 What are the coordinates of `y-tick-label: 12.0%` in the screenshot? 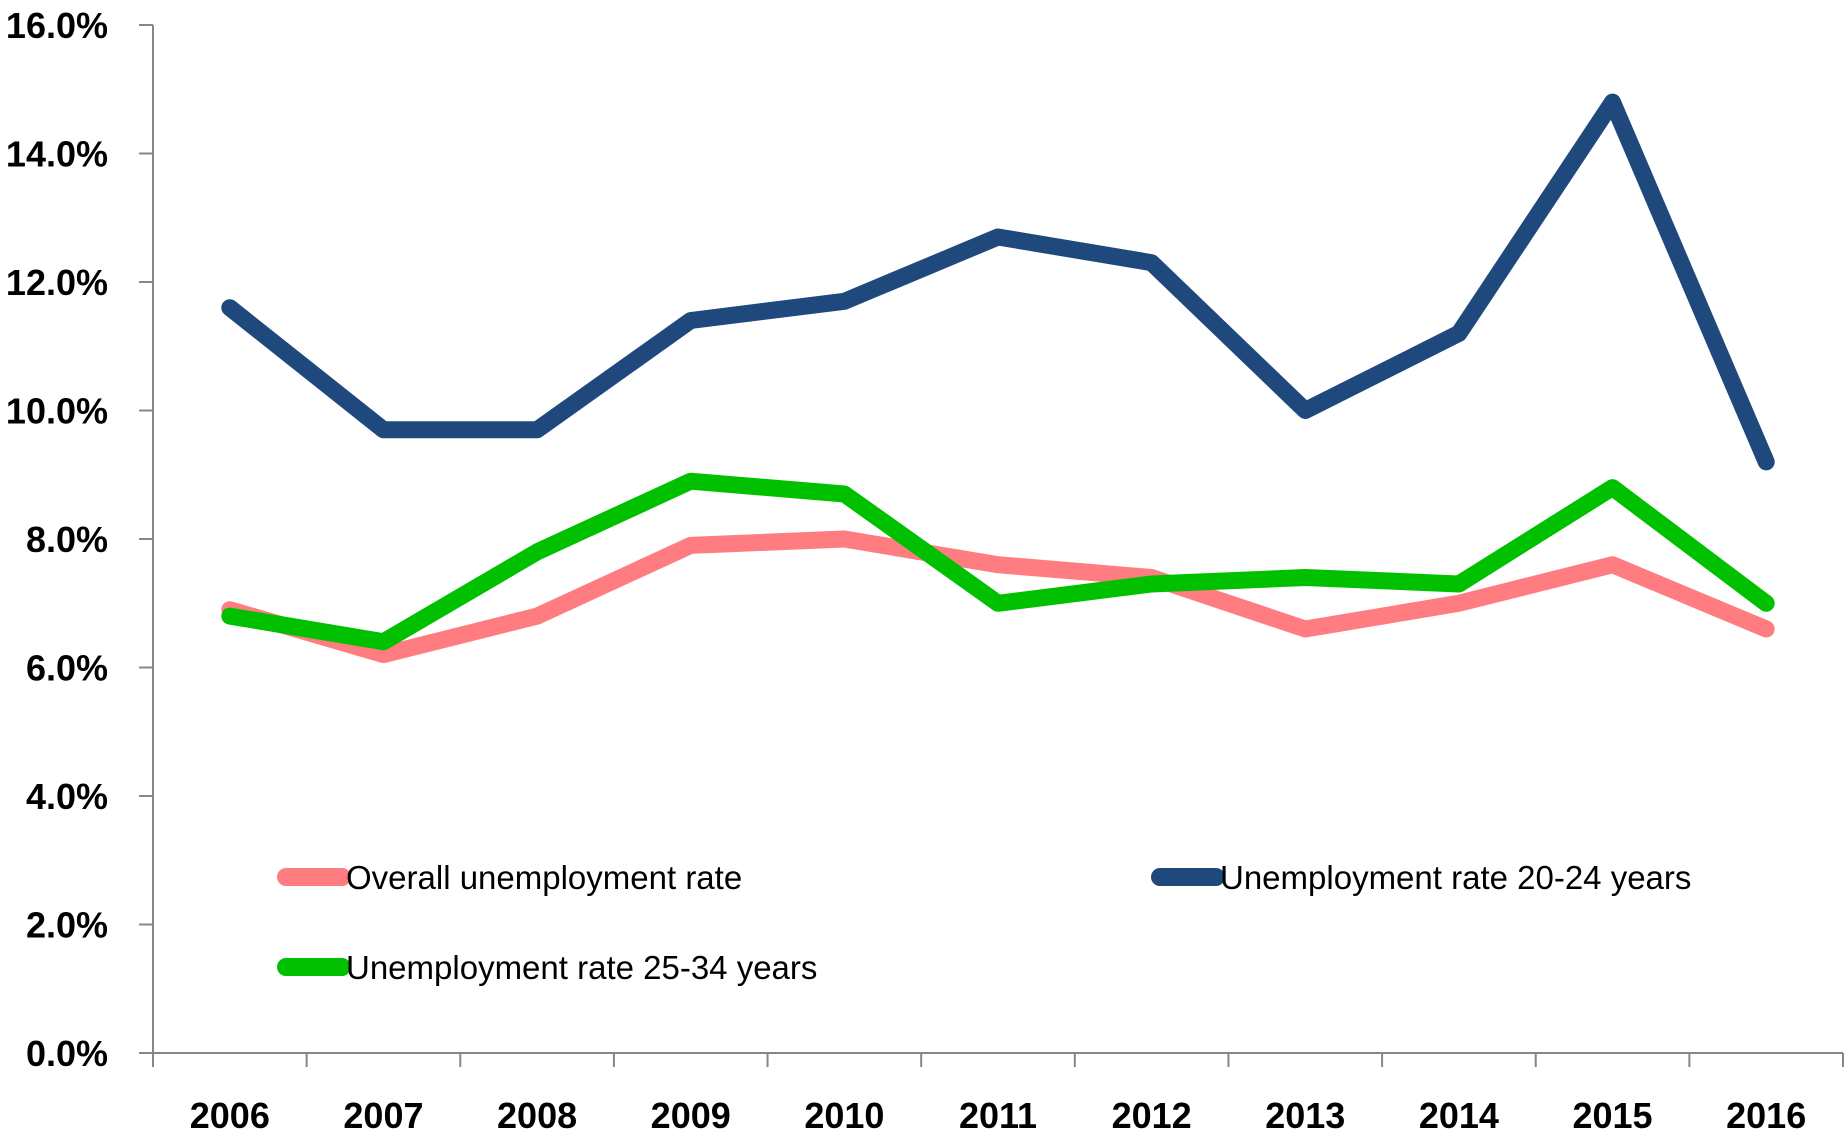 It's located at (57, 282).